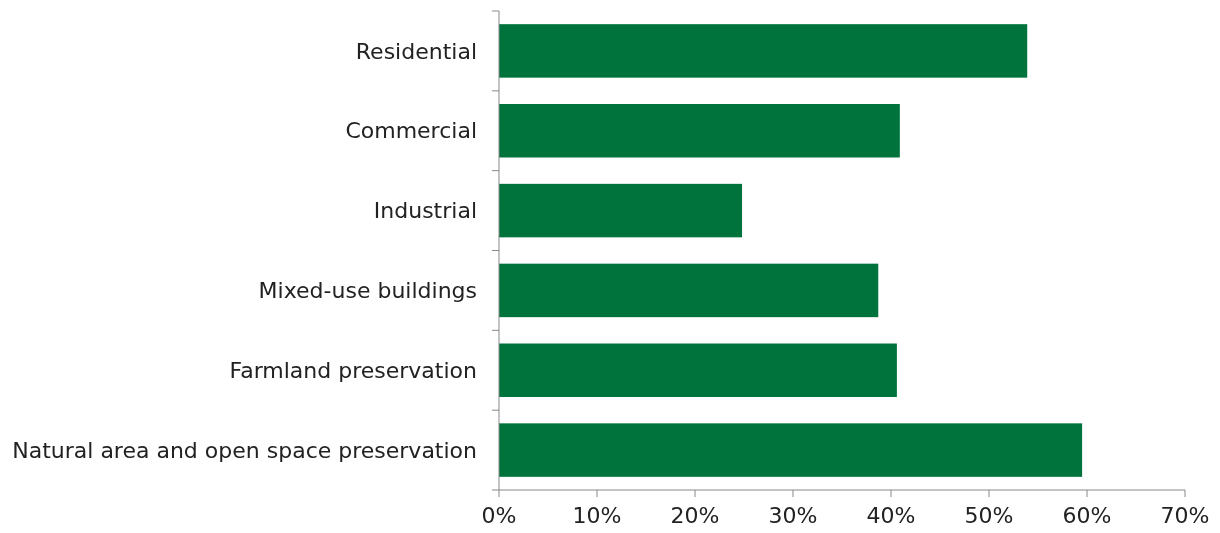 The height and width of the screenshot is (533, 1220). What do you see at coordinates (244, 450) in the screenshot?
I see `y-tick-label: Natural area and open space preservation` at bounding box center [244, 450].